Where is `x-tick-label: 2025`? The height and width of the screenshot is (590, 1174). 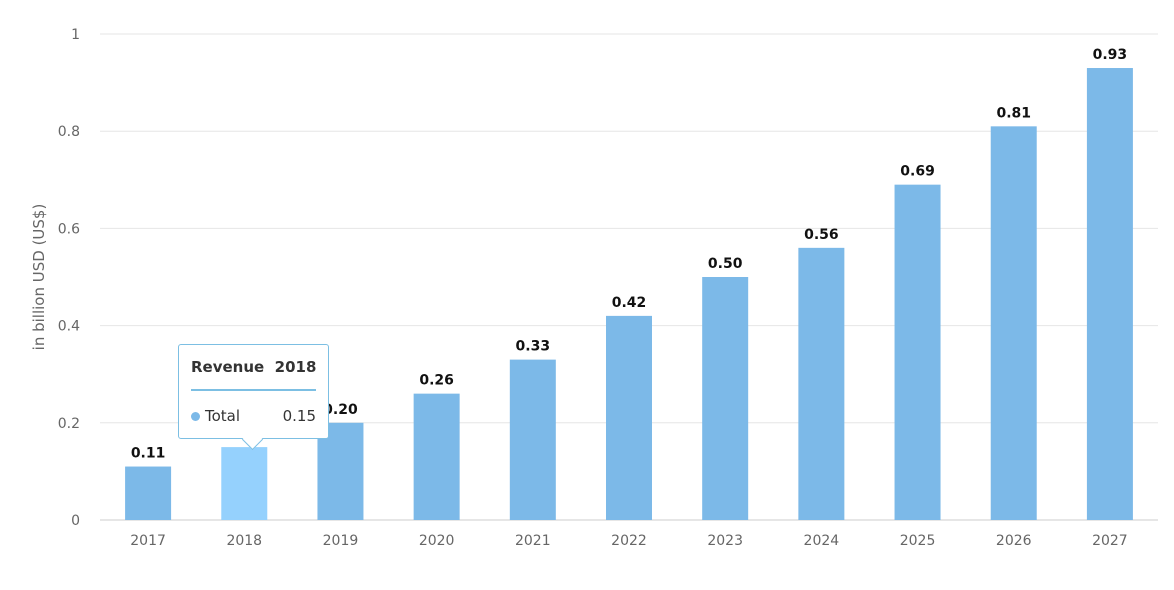
x-tick-label: 2025 is located at coordinates (918, 541).